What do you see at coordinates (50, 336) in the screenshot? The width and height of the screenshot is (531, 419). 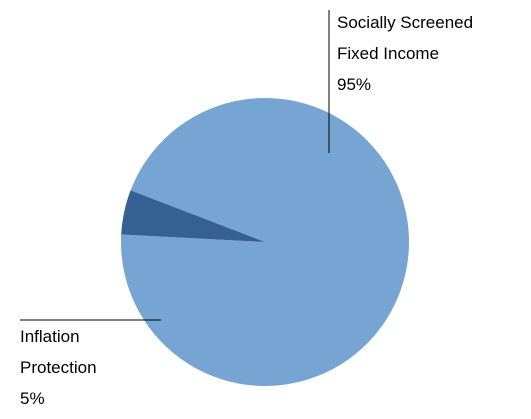 I see `slice-label-inflation-protection-line1: Inflation` at bounding box center [50, 336].